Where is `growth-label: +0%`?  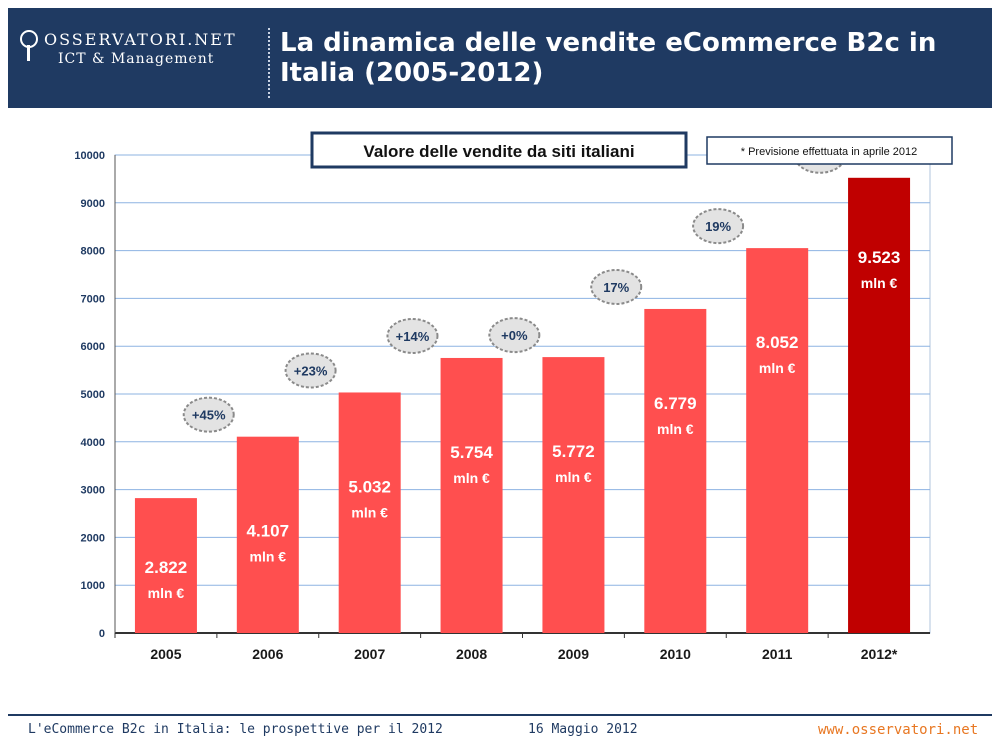 growth-label: +0% is located at coordinates (514, 335).